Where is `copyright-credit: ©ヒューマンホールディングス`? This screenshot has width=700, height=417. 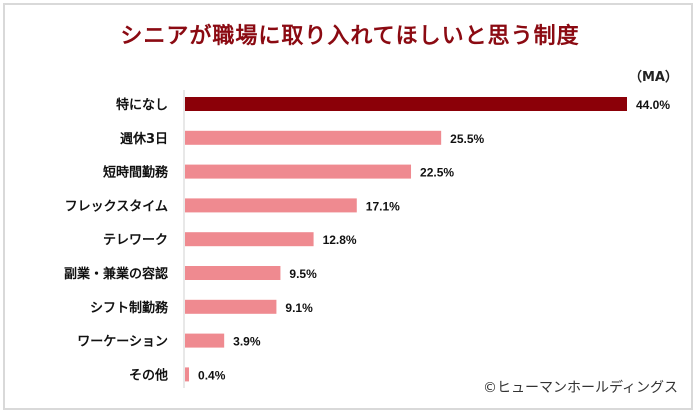 copyright-credit: ©ヒューマンホールディングス is located at coordinates (580, 388).